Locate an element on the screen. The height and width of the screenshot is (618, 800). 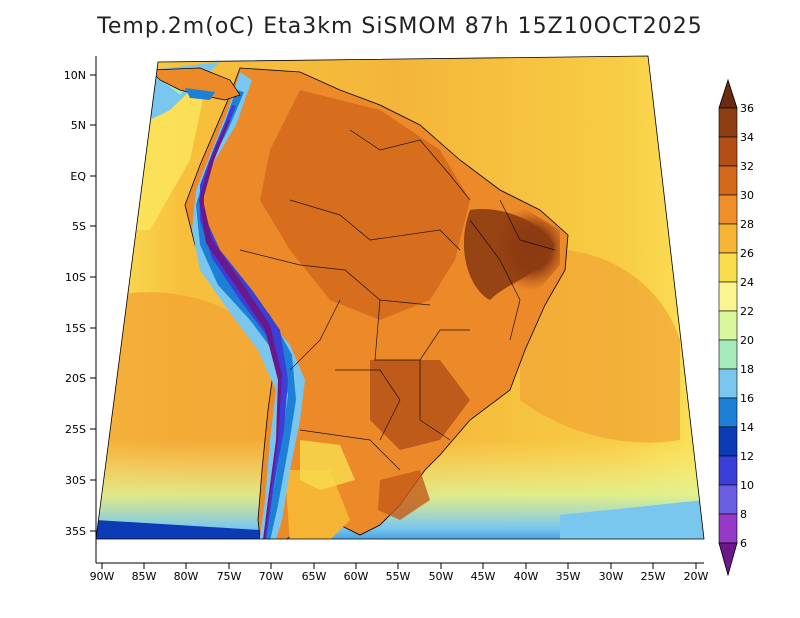
lon-label: 70W is located at coordinates (271, 576).